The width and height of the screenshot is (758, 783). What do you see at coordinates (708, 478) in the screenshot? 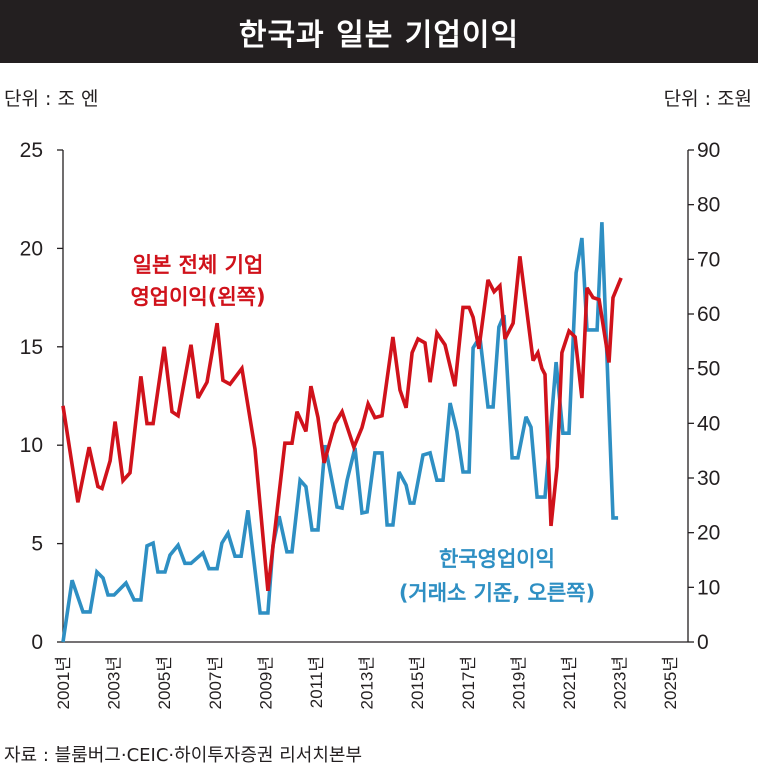
I see `right-tick-label: 30` at bounding box center [708, 478].